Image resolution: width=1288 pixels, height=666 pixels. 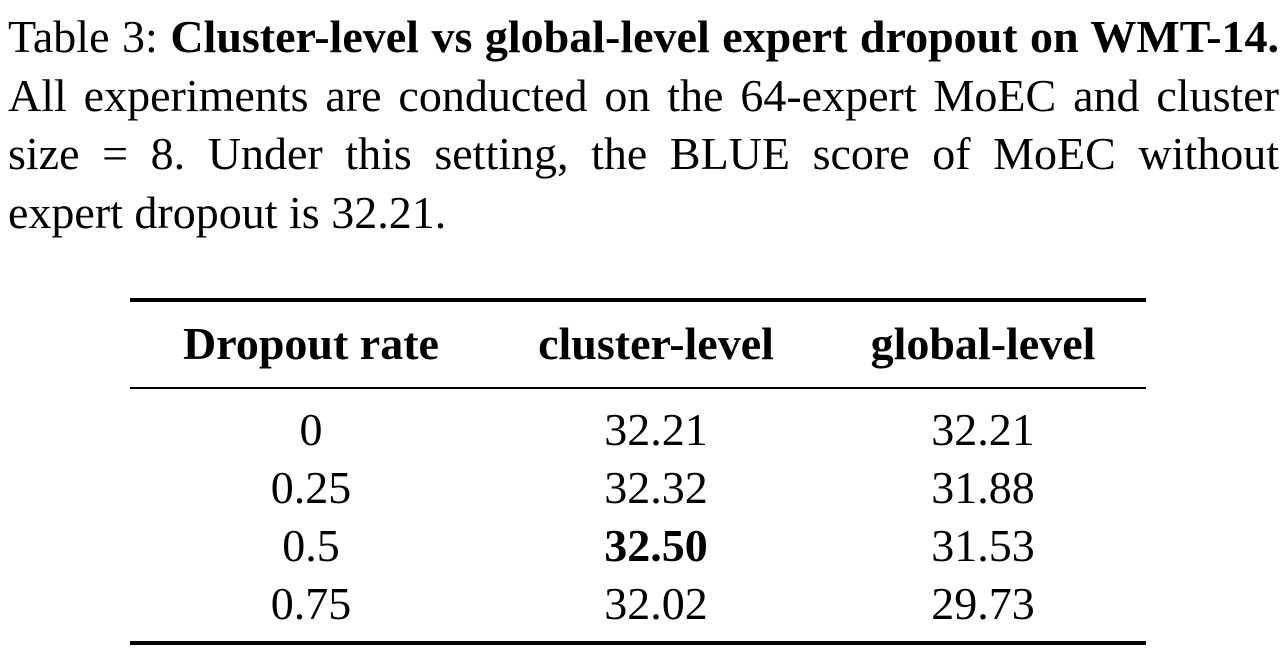 I want to click on header-global-level: global-level, so click(x=983, y=343).